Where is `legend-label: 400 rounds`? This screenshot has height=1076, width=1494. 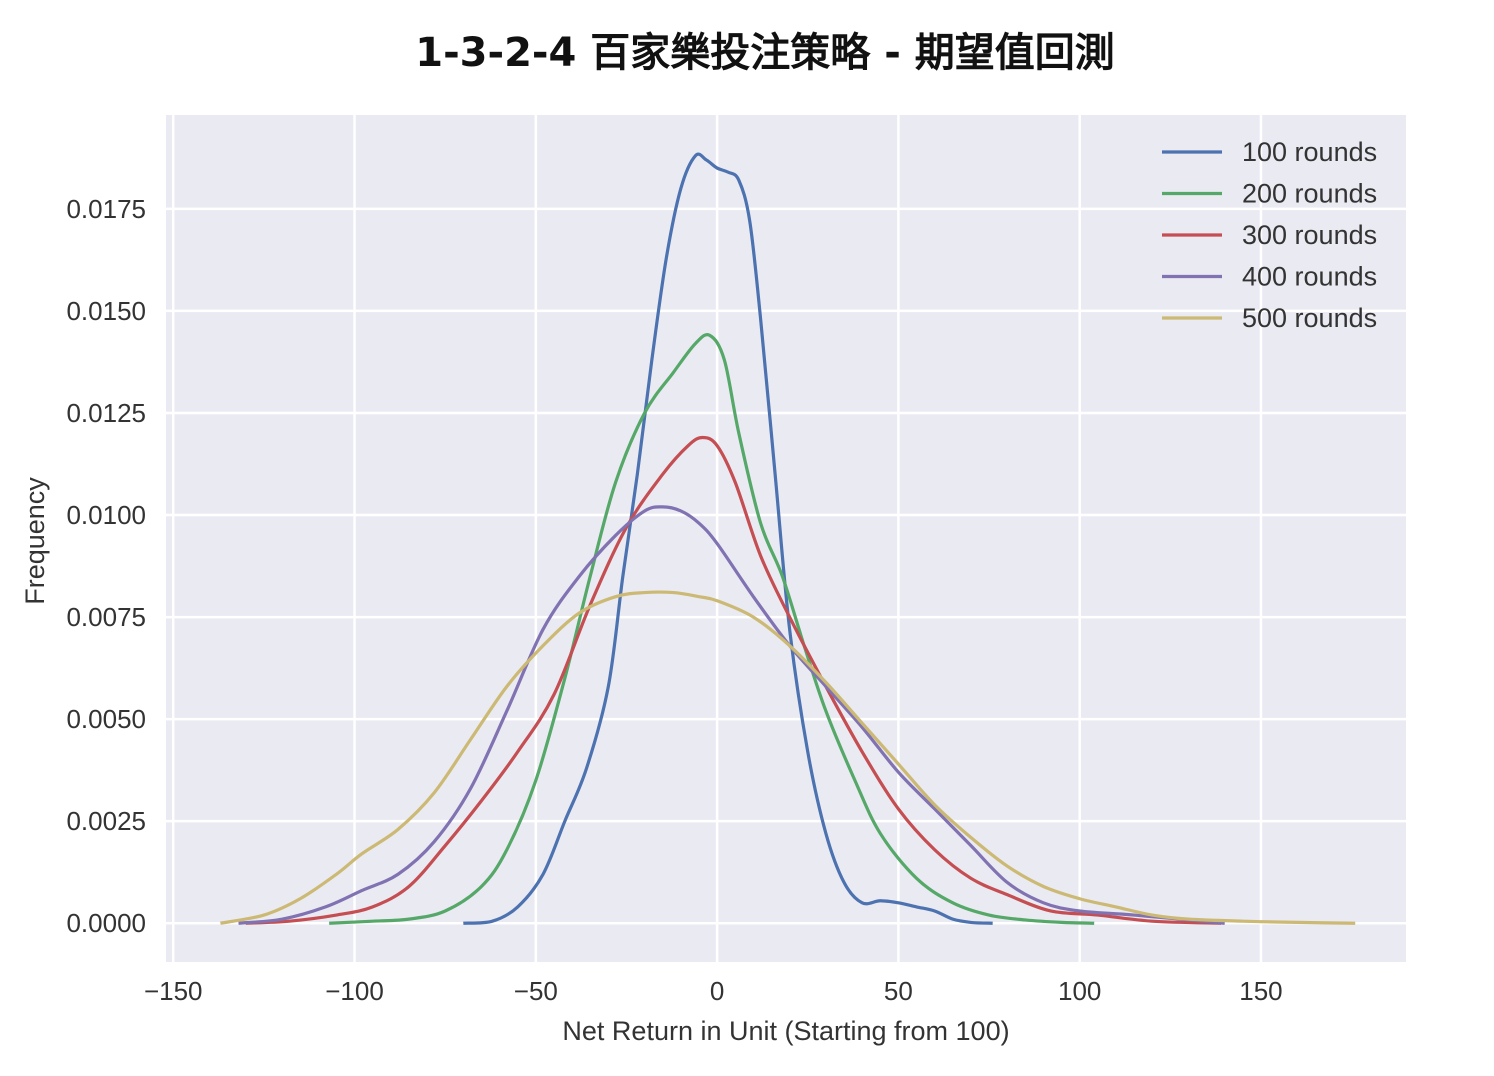 legend-label: 400 rounds is located at coordinates (1309, 277).